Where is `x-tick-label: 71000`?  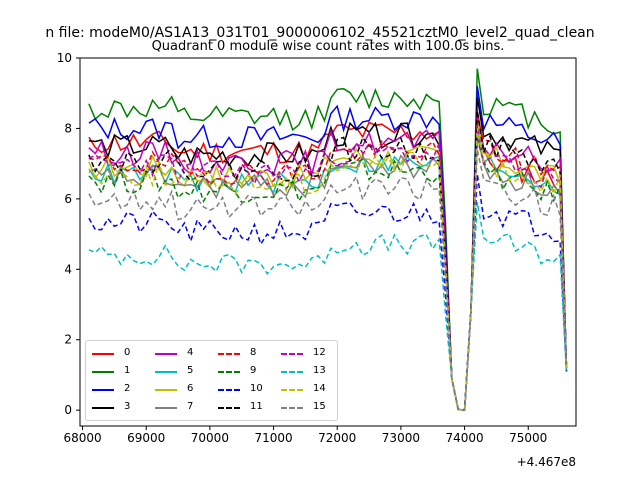 x-tick-label: 71000 is located at coordinates (273, 438).